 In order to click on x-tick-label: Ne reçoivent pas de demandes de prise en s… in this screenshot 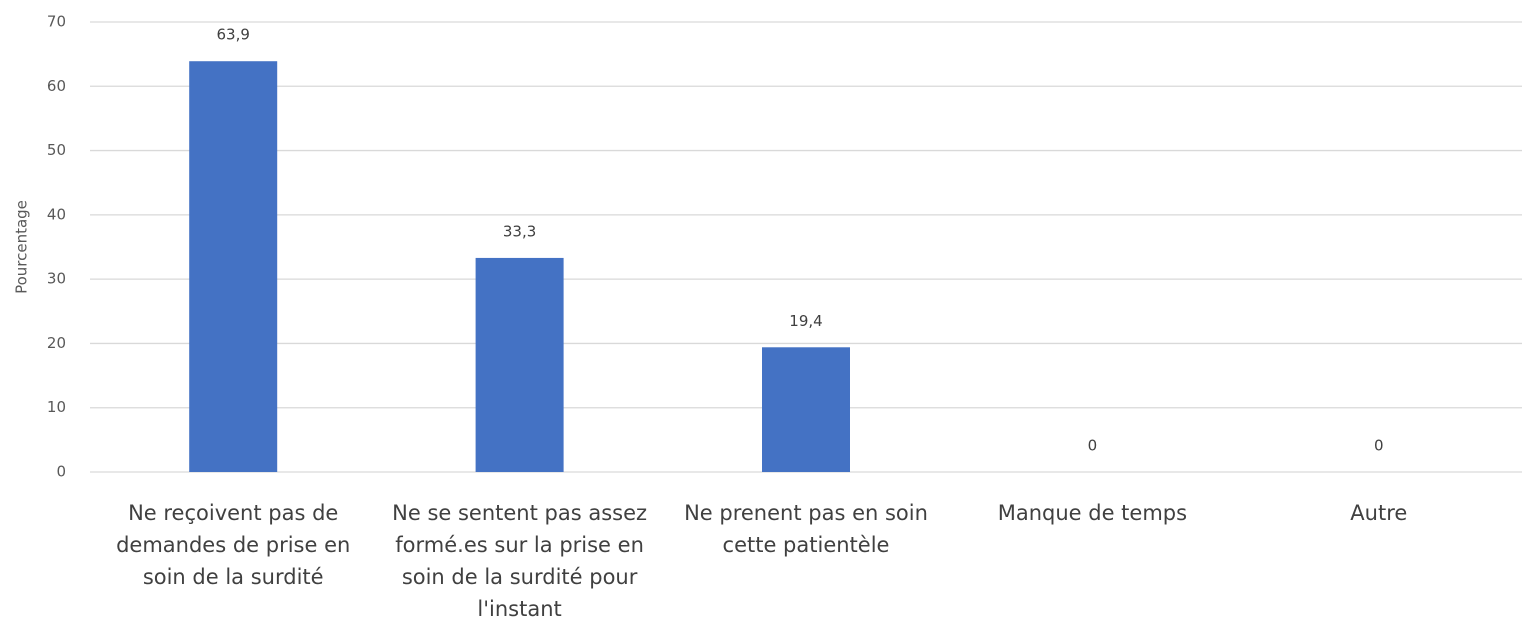, I will do `click(233, 545)`.